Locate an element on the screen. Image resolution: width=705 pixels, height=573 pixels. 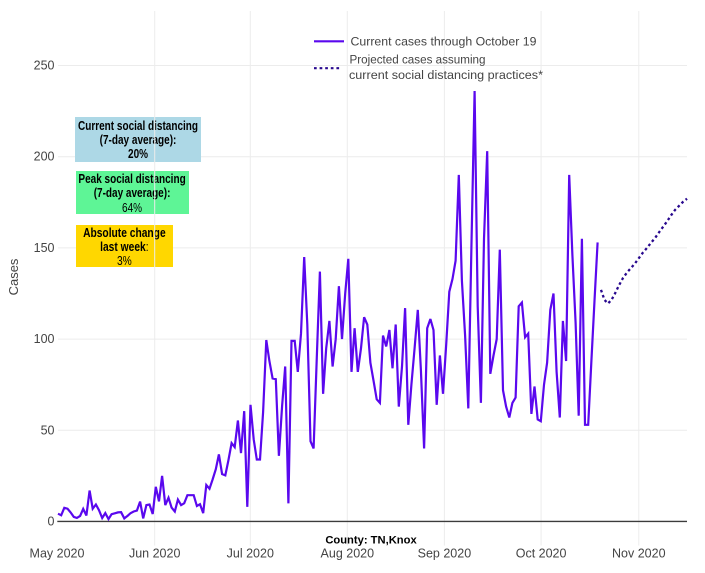
svg-text: May 2020 is located at coordinates (57, 554).